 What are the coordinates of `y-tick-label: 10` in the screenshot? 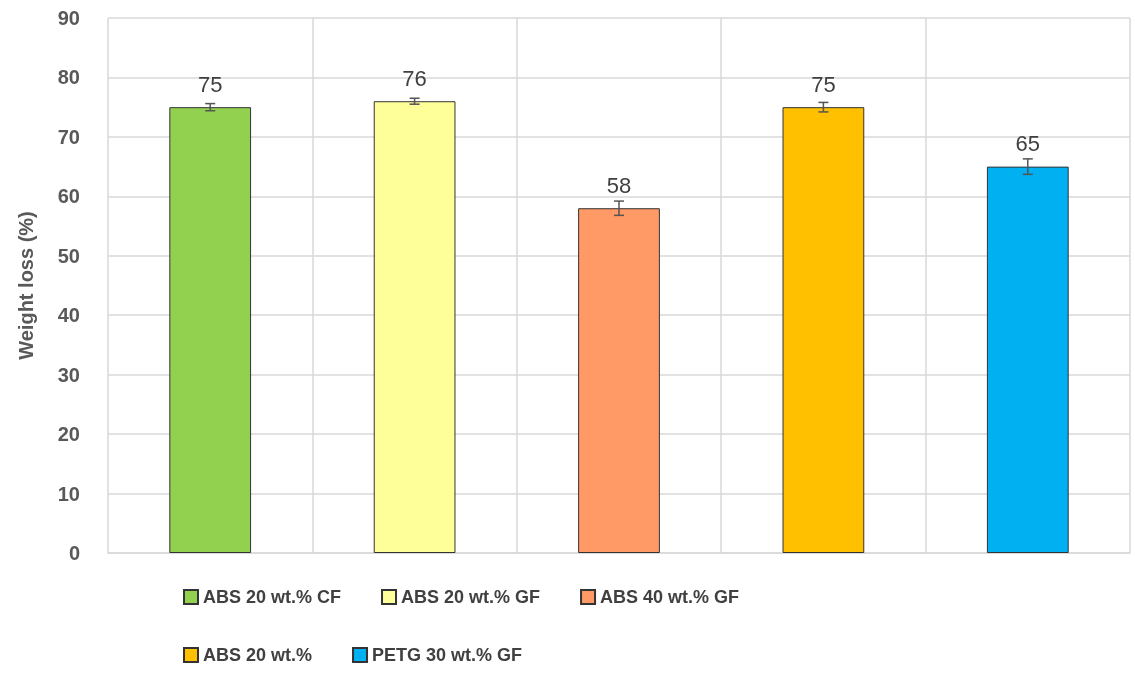 It's located at (68, 493).